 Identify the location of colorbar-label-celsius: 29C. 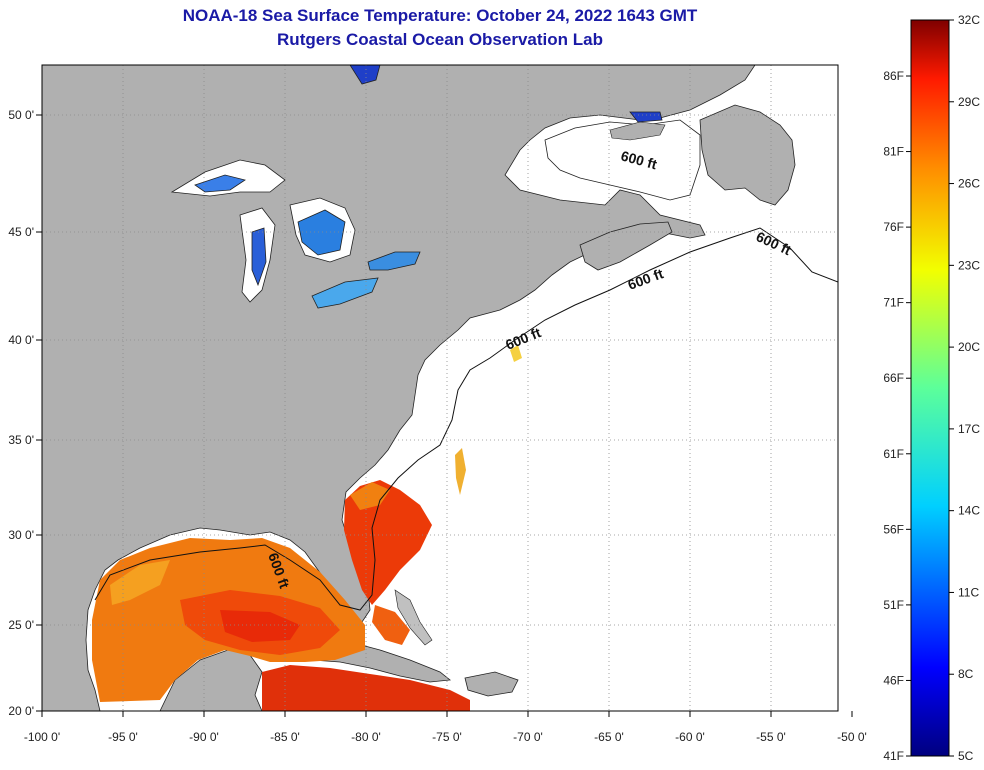
(969, 102).